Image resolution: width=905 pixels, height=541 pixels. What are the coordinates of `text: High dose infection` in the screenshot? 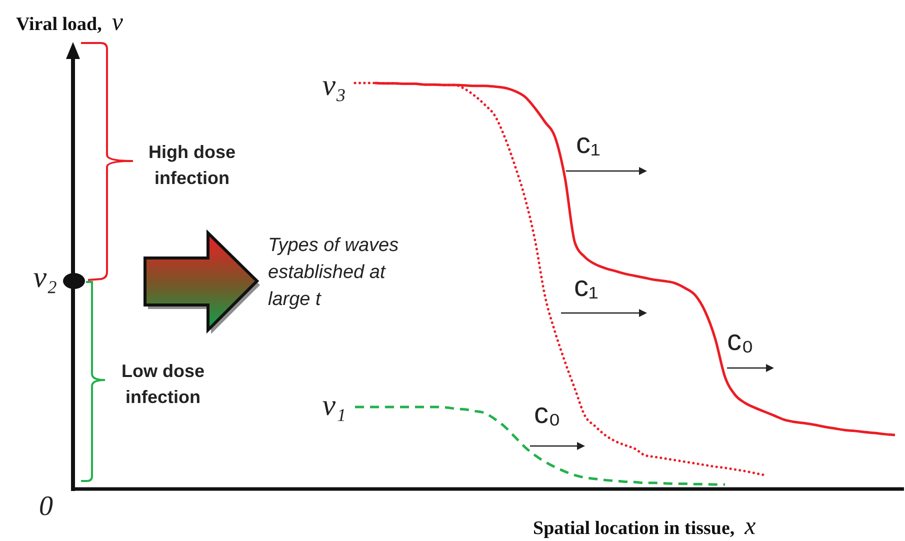 It's located at (192, 165).